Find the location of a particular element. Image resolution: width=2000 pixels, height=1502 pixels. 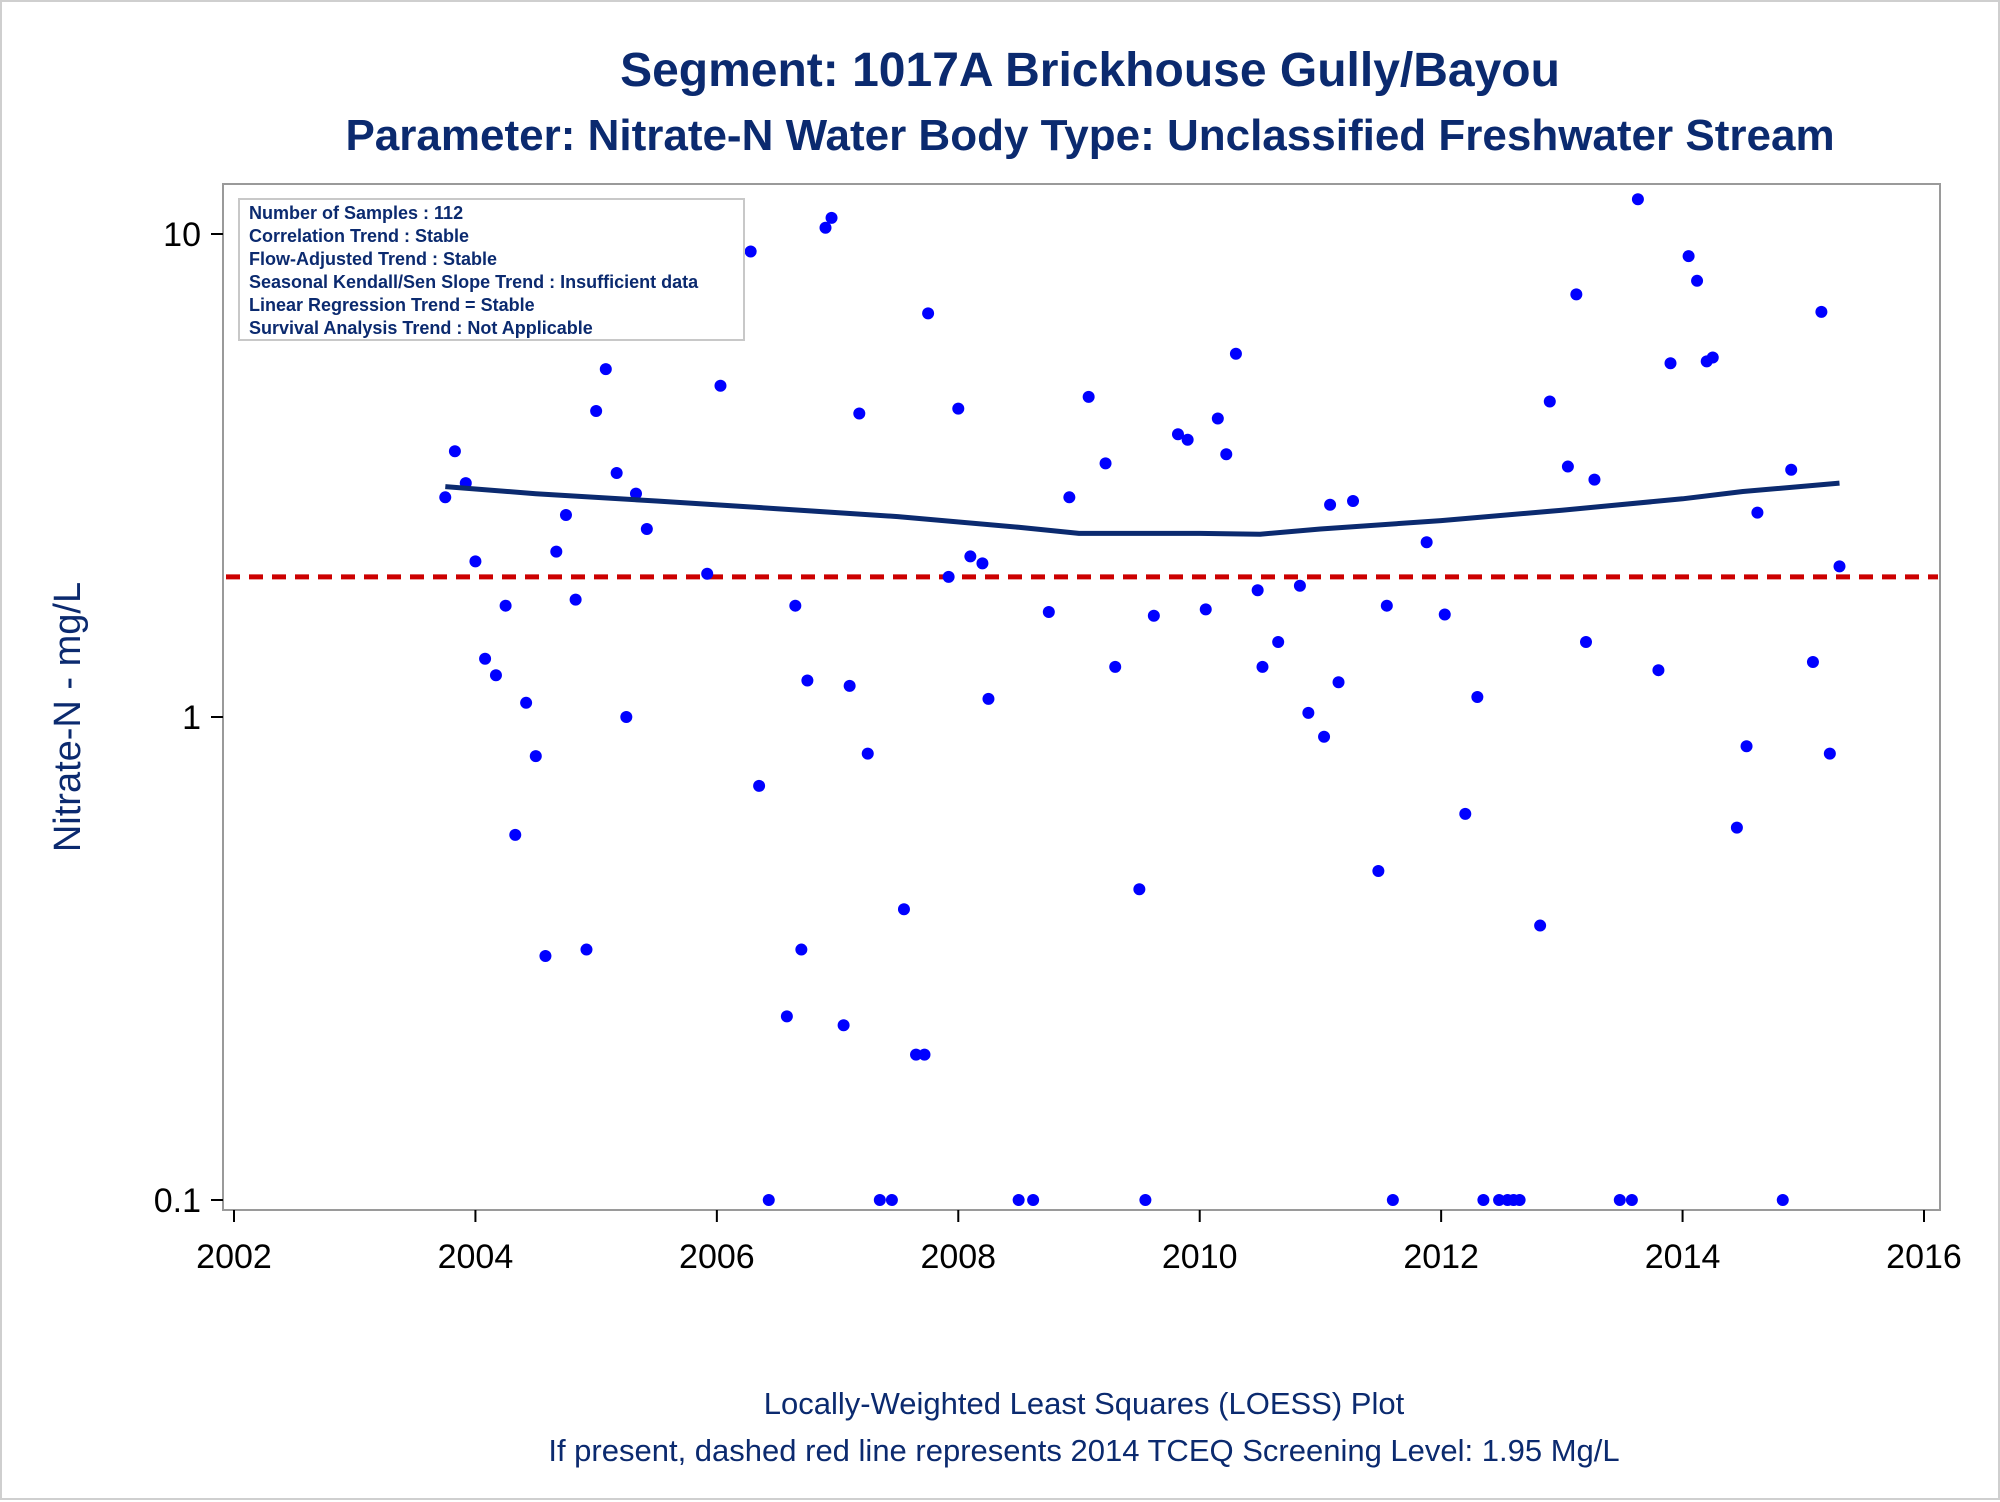

x-tick-label: 2014 is located at coordinates (1683, 1257).